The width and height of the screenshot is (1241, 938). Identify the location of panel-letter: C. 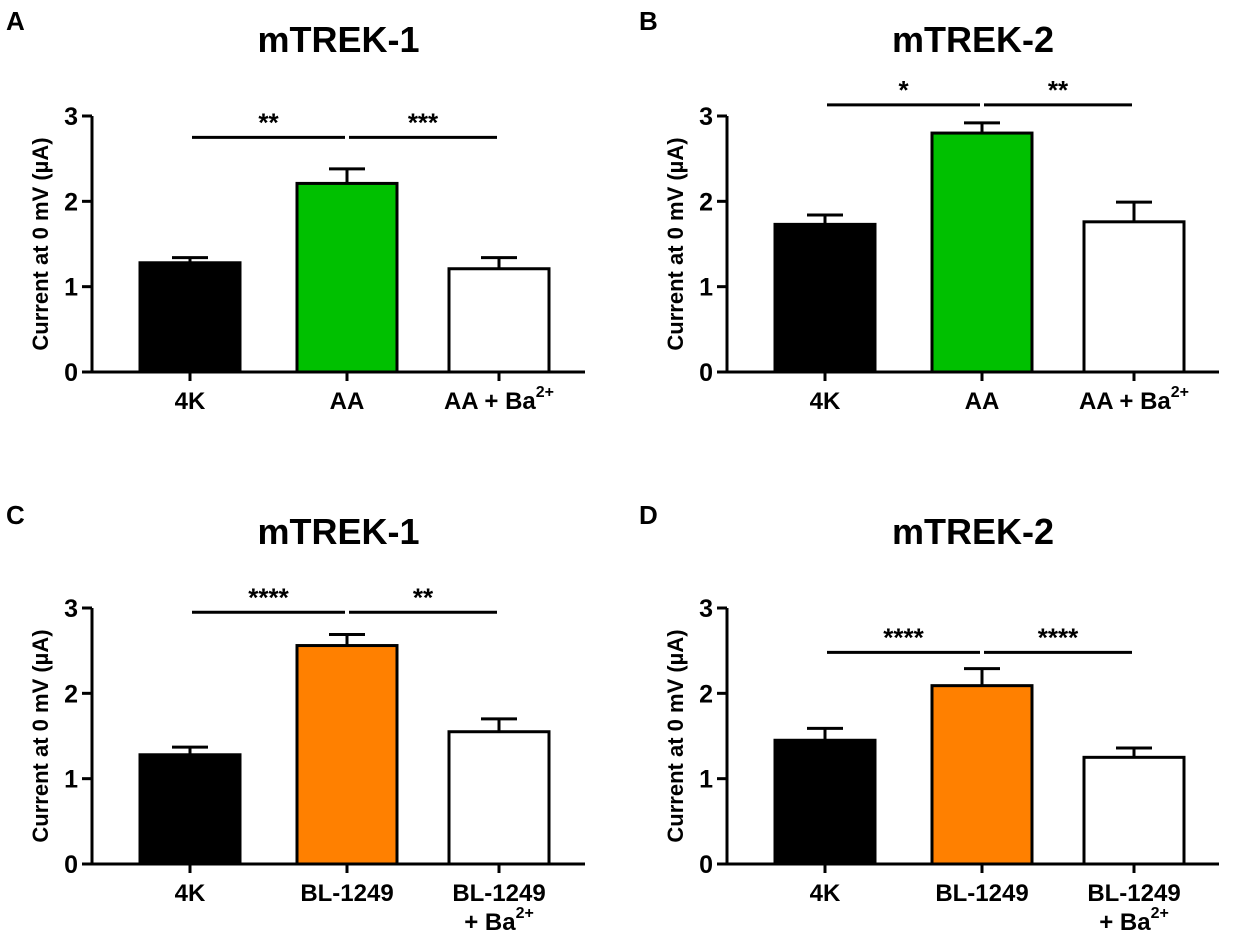
(15, 515).